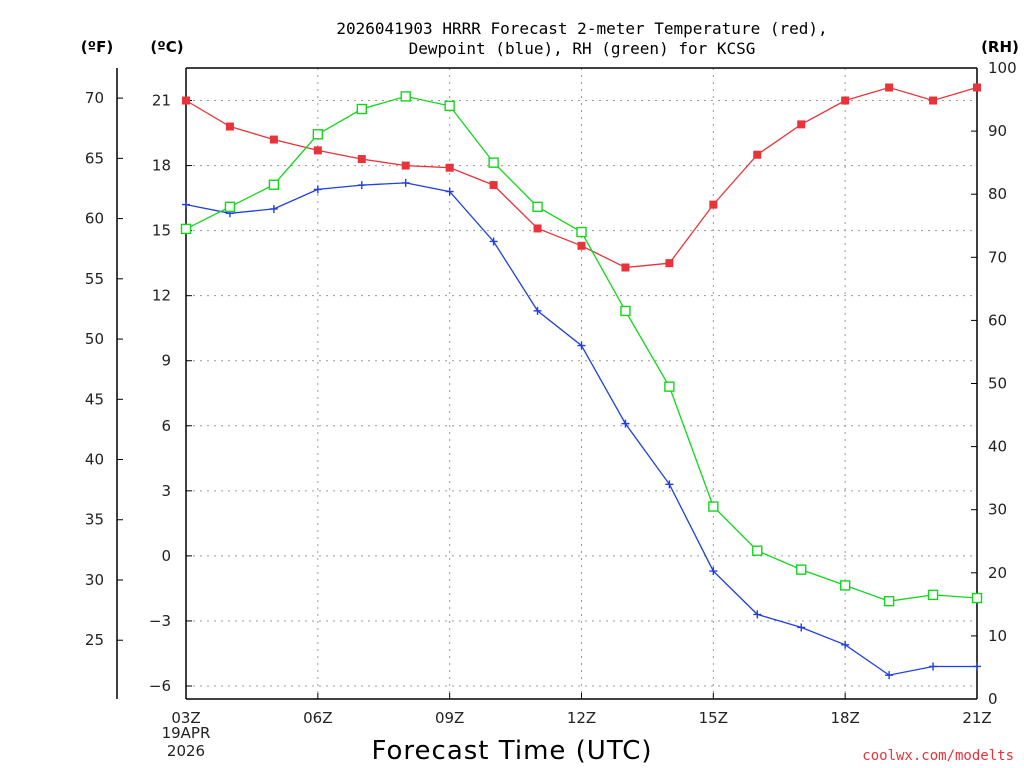  Describe the element at coordinates (997, 573) in the screenshot. I see `rh-tick-label: 20` at that location.